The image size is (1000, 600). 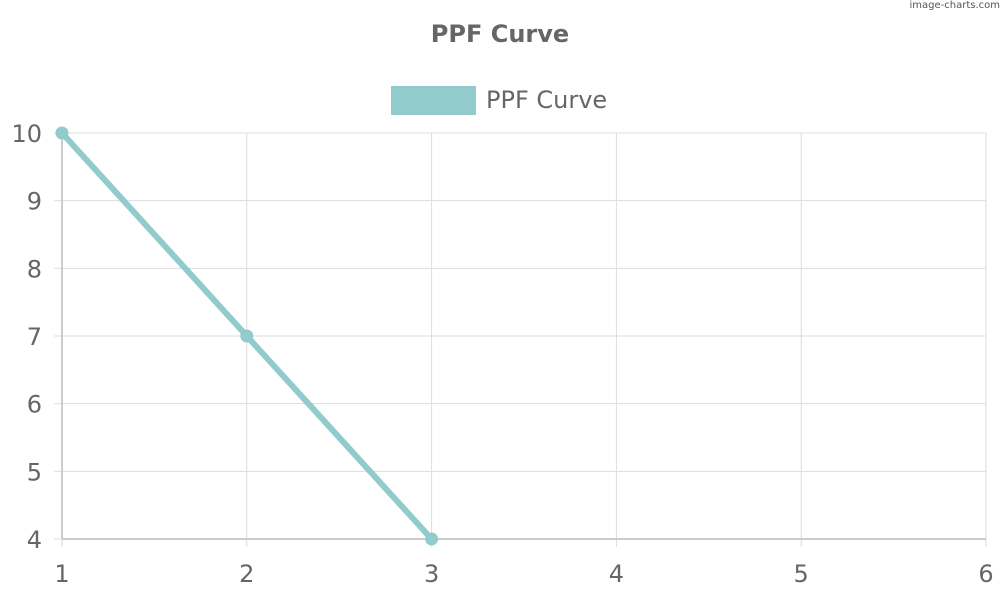 I want to click on y-tick-label: 10, so click(x=26, y=134).